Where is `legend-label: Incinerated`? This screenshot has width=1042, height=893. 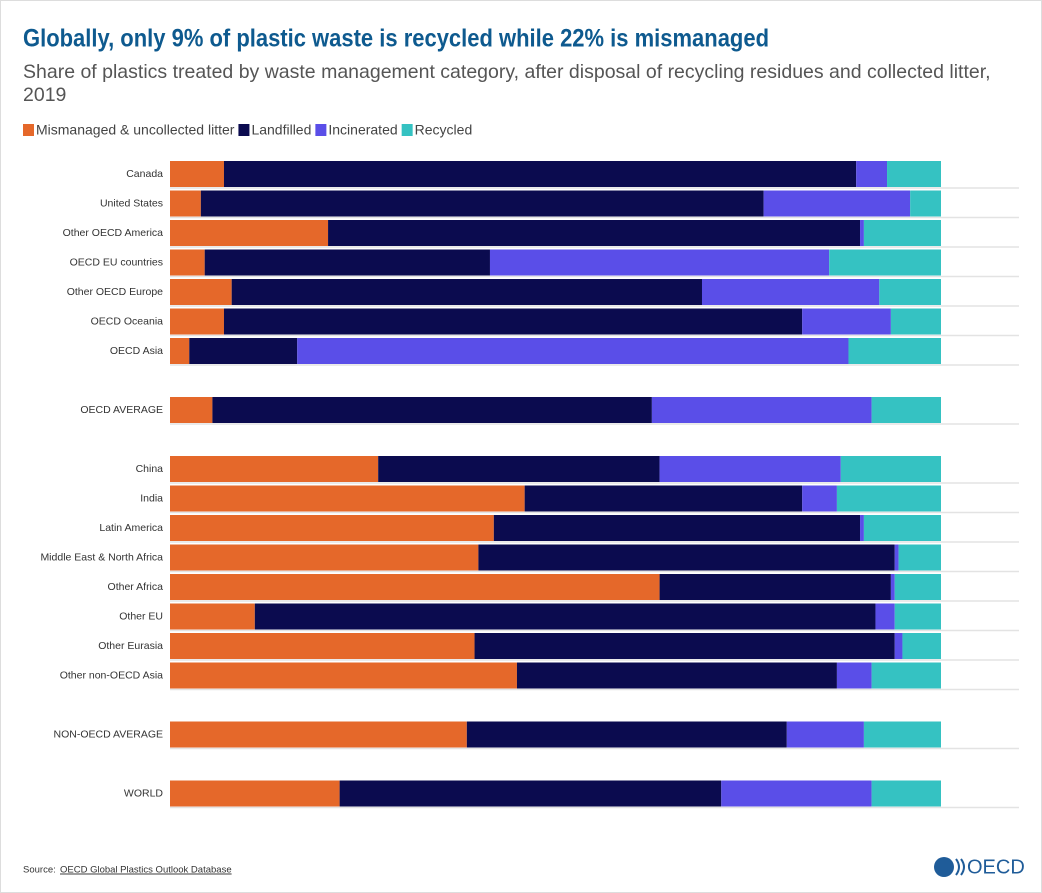 legend-label: Incinerated is located at coordinates (362, 130).